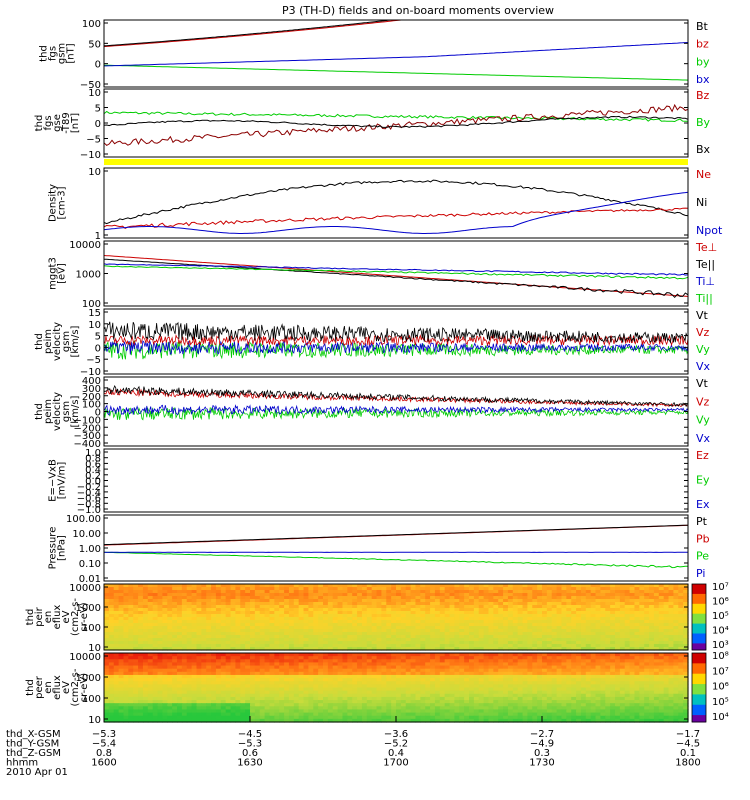 Image resolution: width=750 pixels, height=800 pixels. What do you see at coordinates (703, 332) in the screenshot?
I see `legend-item: Vz` at bounding box center [703, 332].